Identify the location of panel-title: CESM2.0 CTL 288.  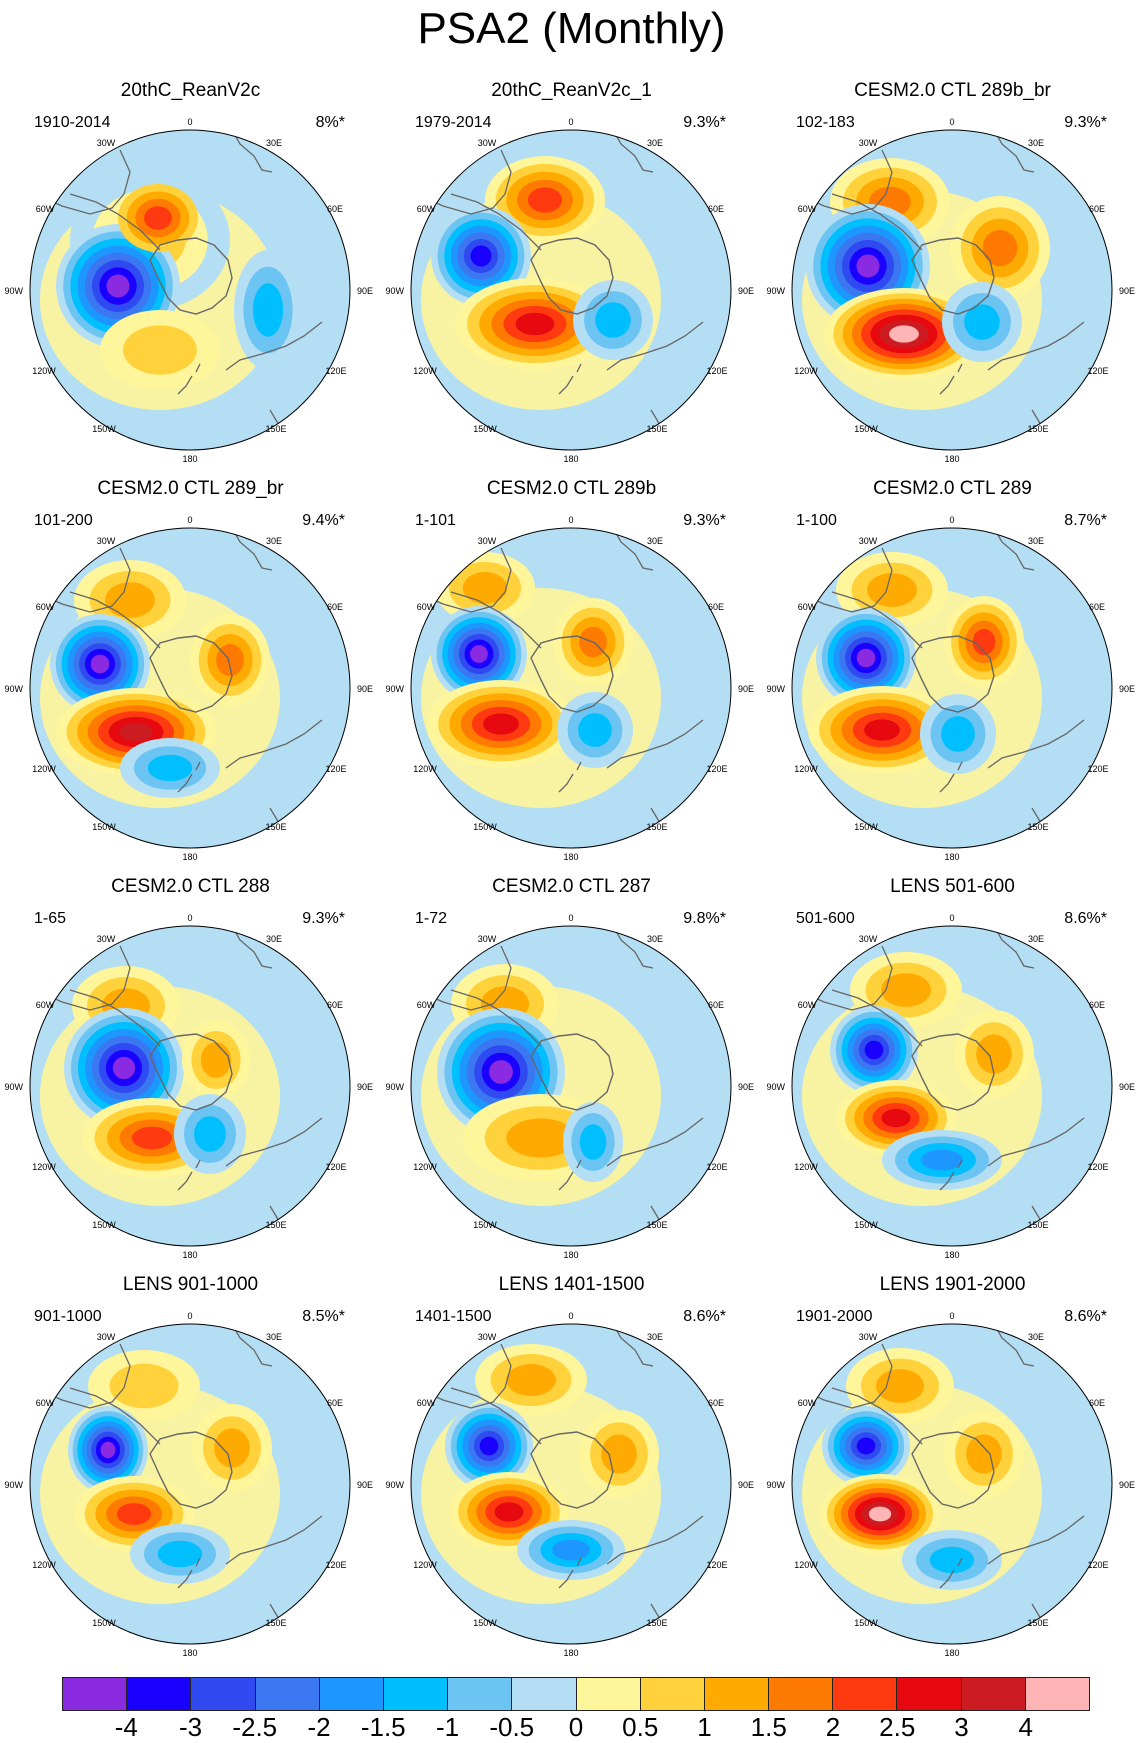
(190, 886).